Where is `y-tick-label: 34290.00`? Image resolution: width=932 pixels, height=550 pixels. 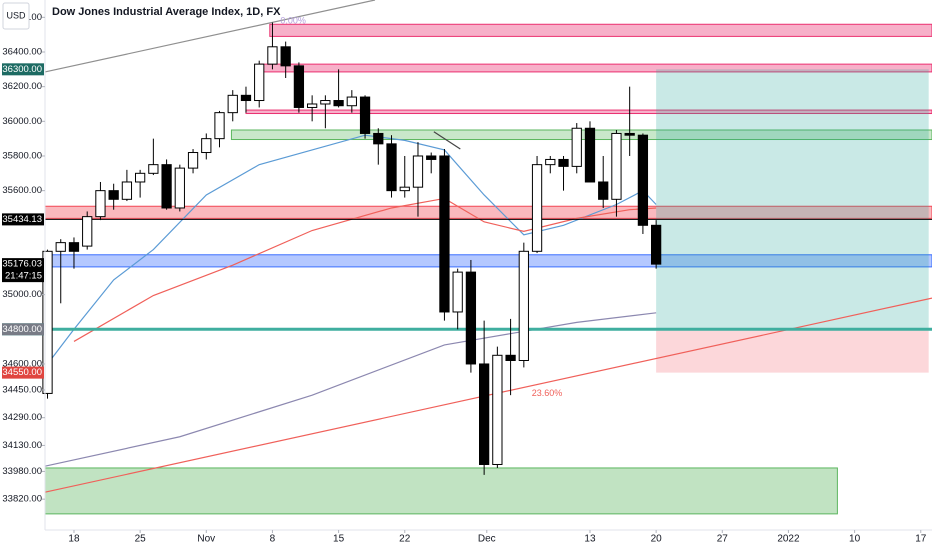 y-tick-label: 34290.00 is located at coordinates (22, 417).